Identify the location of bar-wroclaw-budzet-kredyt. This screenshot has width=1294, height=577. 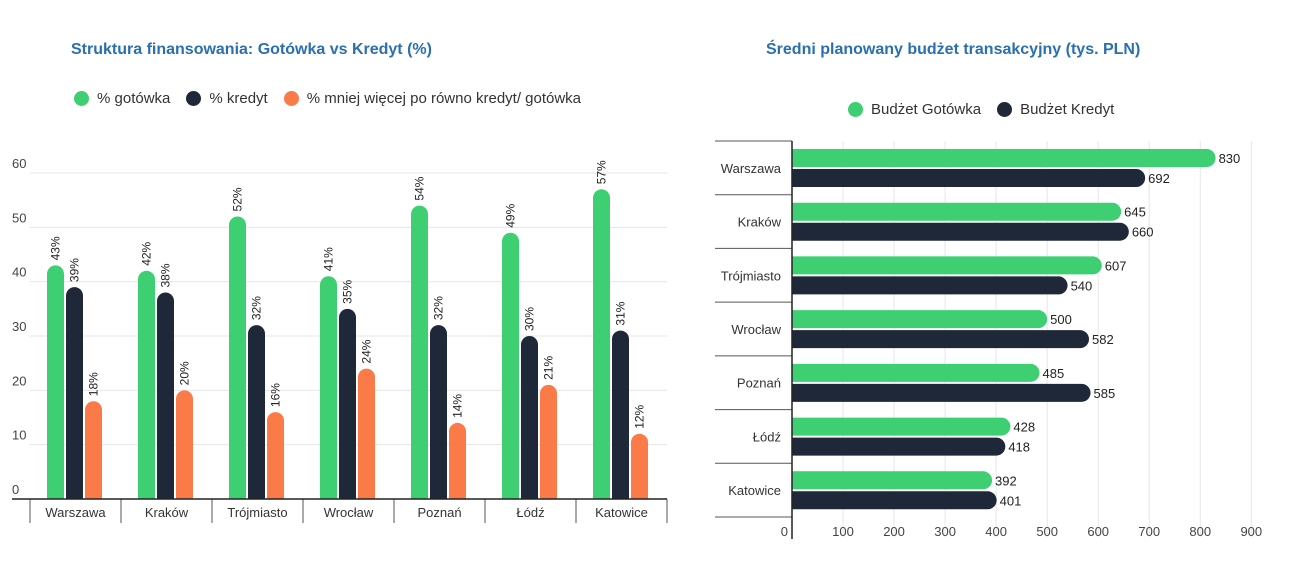
(941, 339).